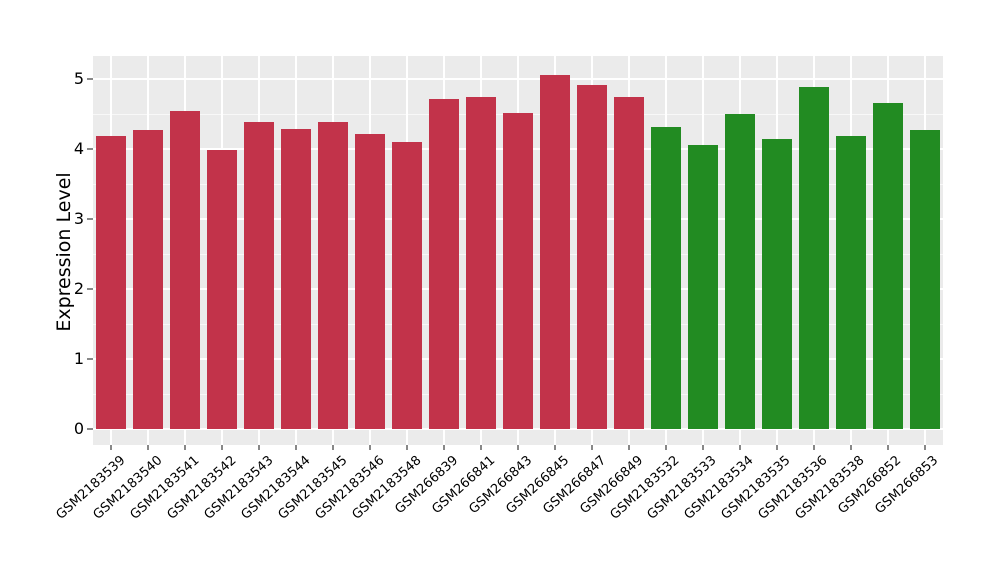 The height and width of the screenshot is (580, 1000). I want to click on y-tick-label: 2, so click(78, 288).